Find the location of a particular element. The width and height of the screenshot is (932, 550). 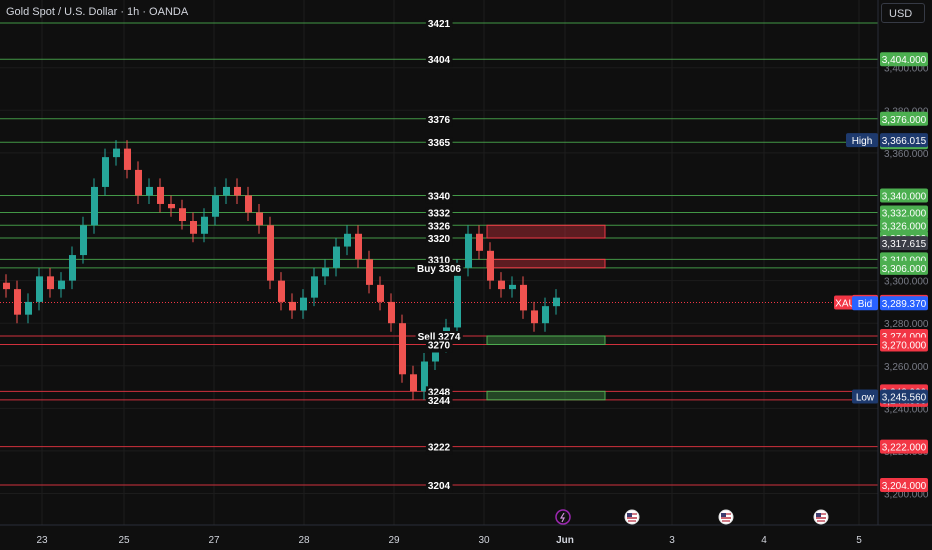

marker-value-label: 3,366.015 is located at coordinates (904, 141).